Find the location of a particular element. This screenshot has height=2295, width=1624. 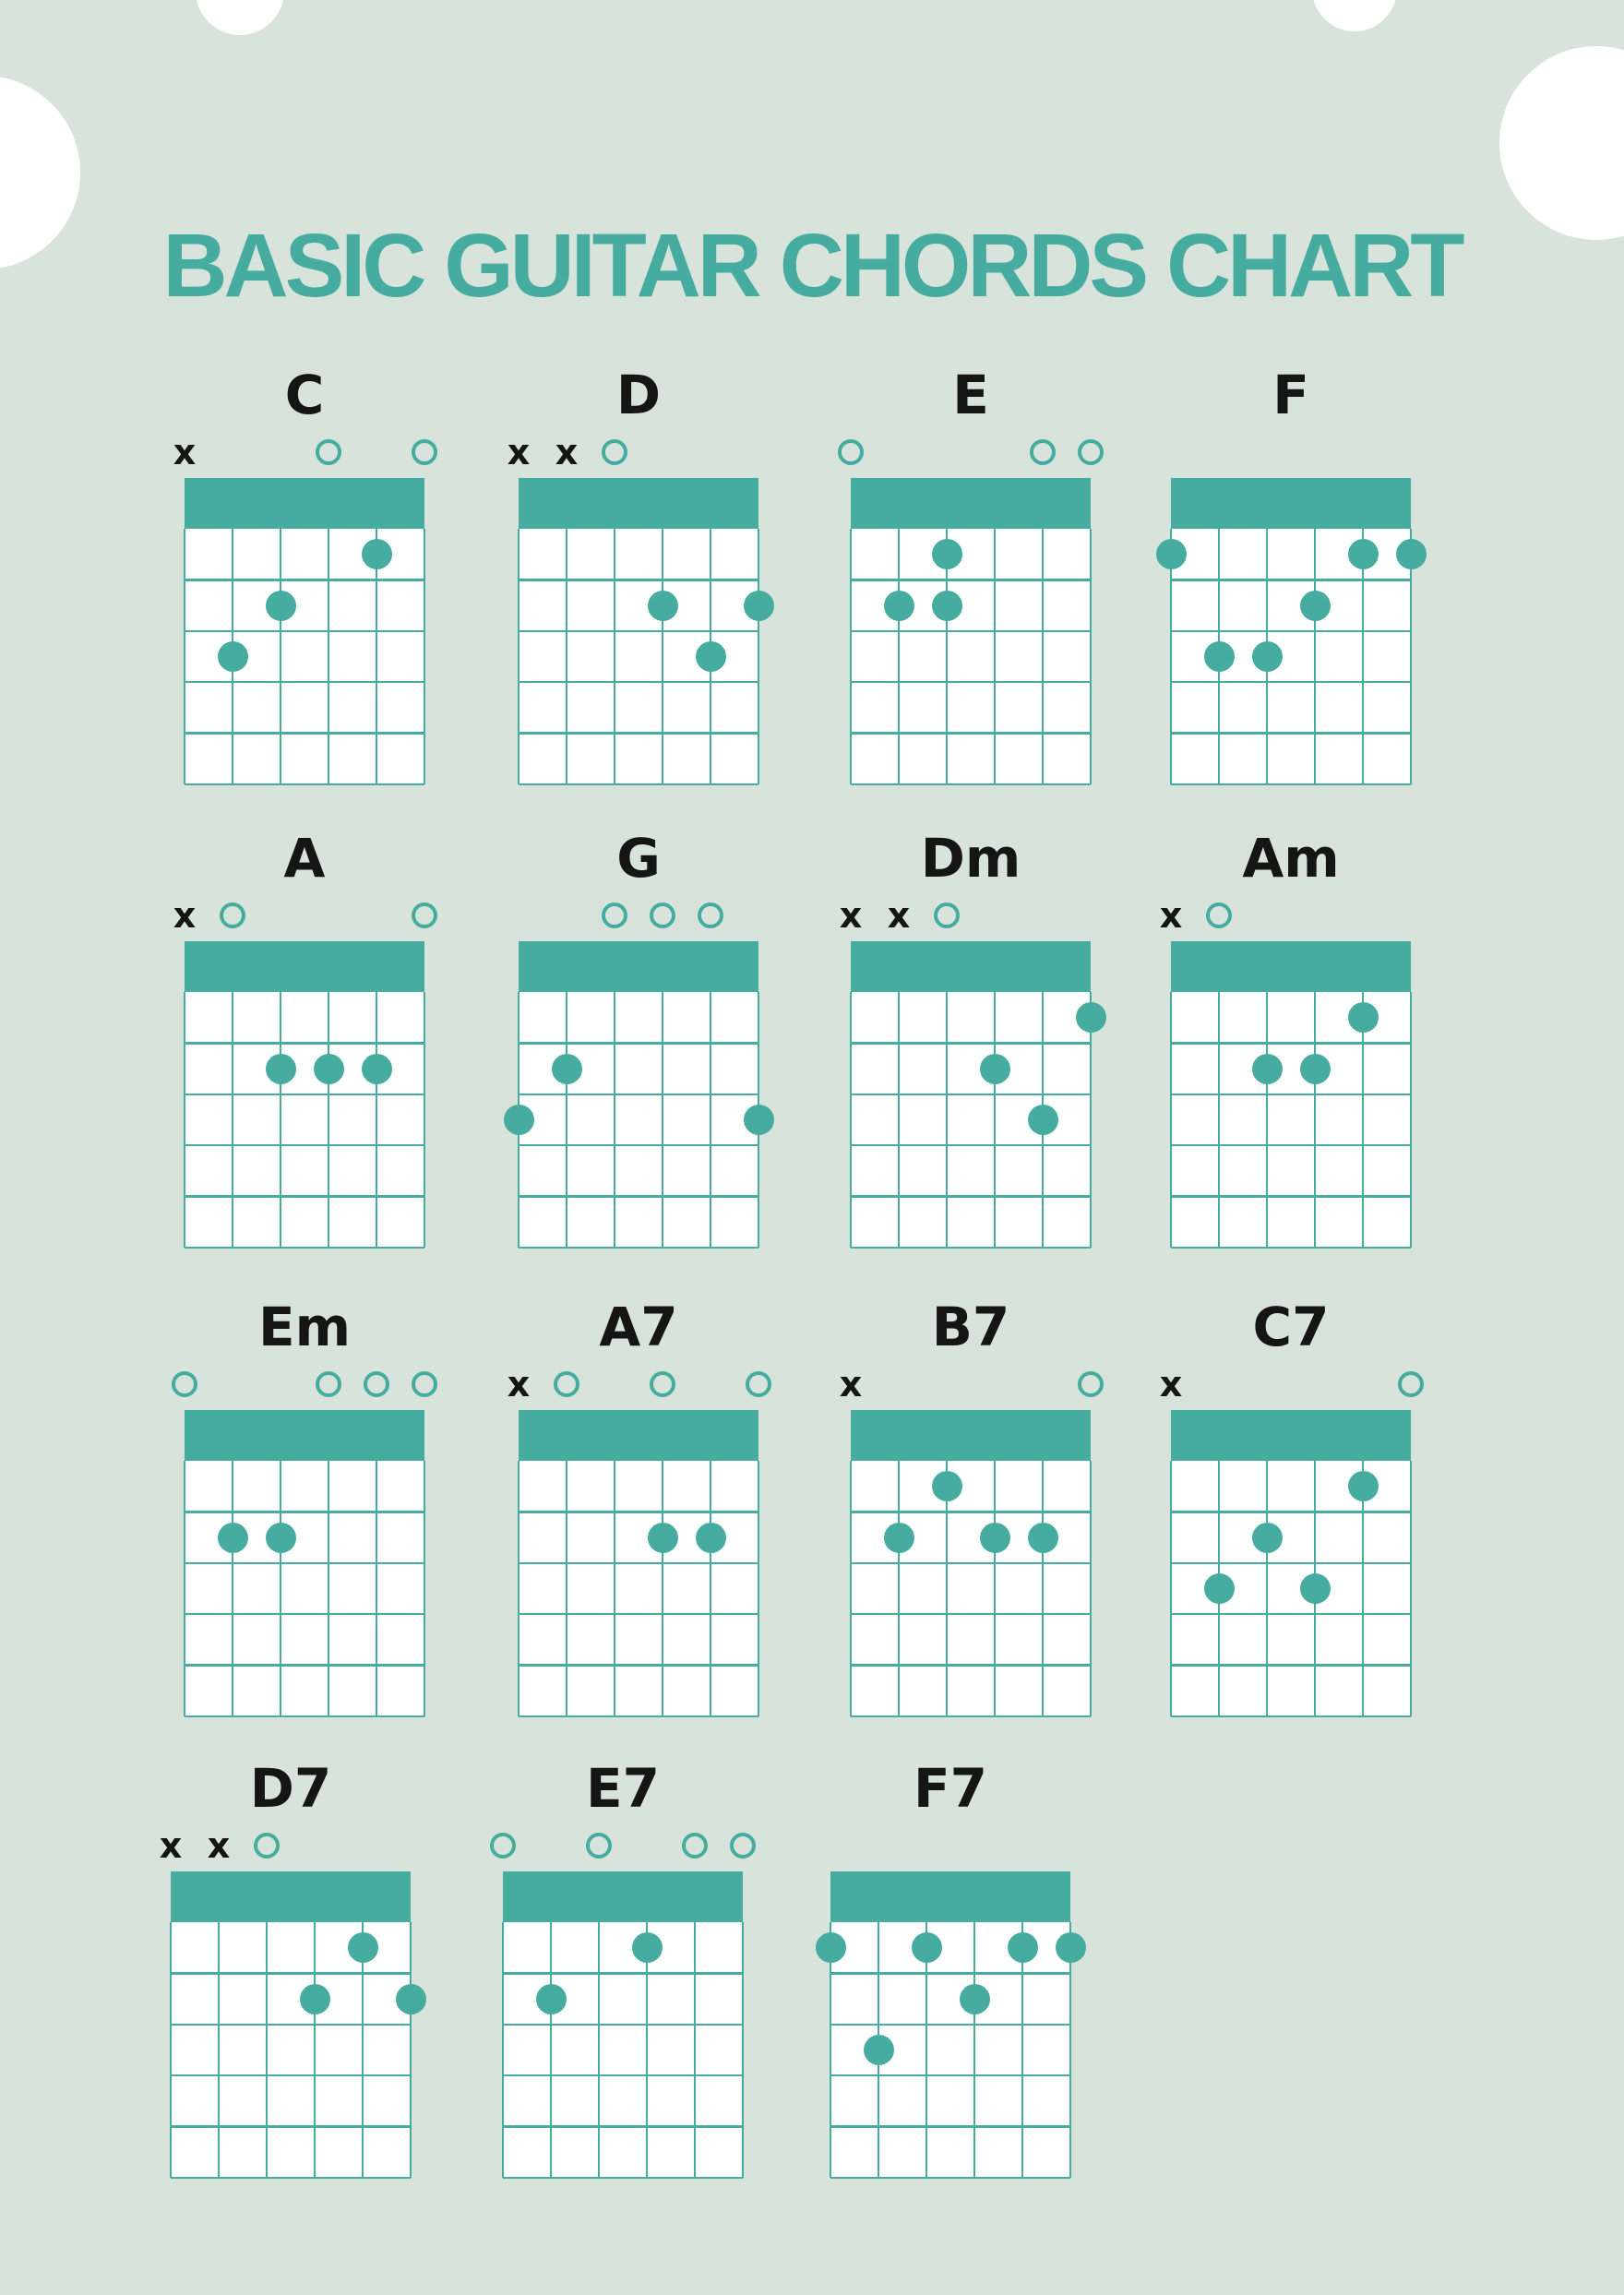

chord-diagram: Dm x x is located at coordinates (973, 1039).